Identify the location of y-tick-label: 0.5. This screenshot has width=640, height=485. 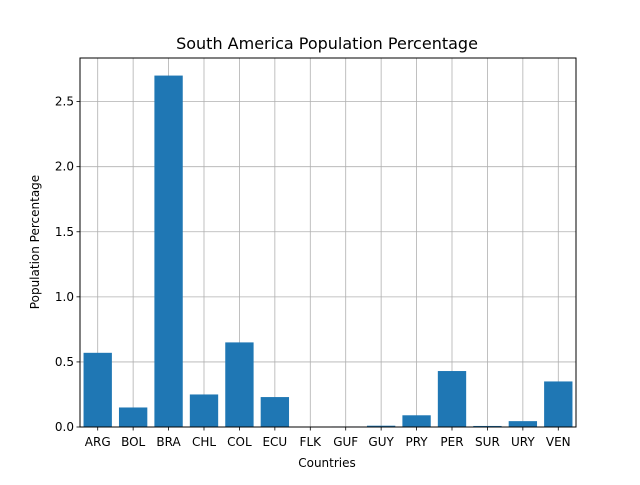
(64, 362).